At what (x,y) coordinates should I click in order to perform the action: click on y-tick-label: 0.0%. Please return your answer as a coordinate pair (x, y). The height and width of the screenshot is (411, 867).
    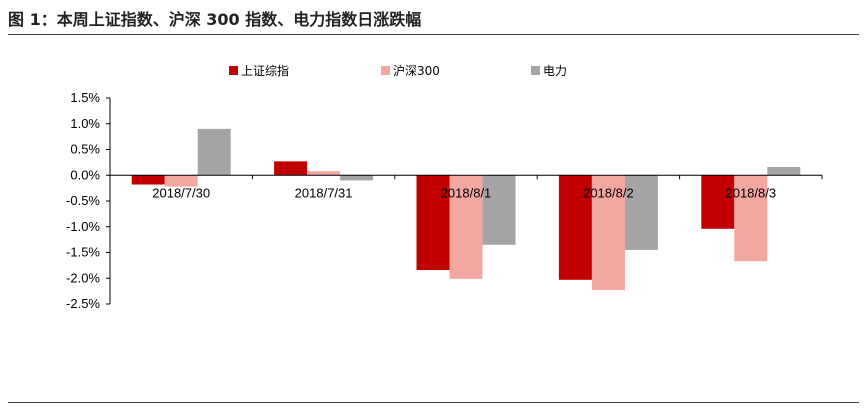
    Looking at the image, I should click on (85, 174).